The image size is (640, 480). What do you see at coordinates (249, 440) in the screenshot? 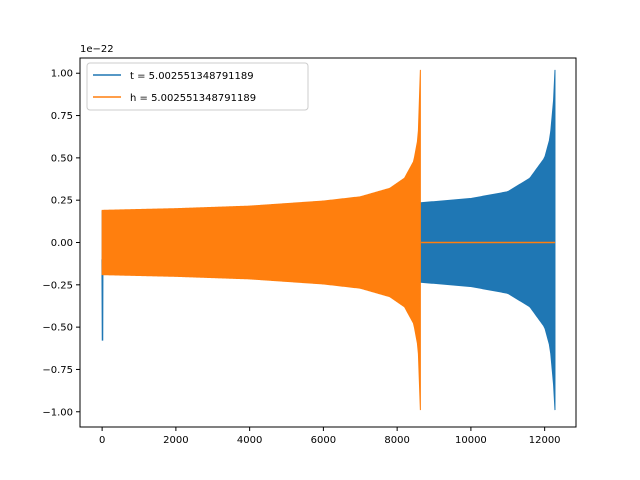
I see `x-tick-label: 4000` at bounding box center [249, 440].